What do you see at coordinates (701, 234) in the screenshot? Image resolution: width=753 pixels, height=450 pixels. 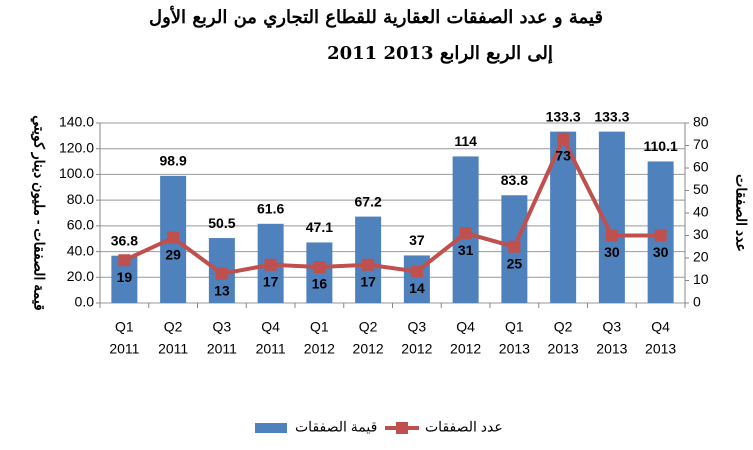 I see `y2-tick-label: 30` at bounding box center [701, 234].